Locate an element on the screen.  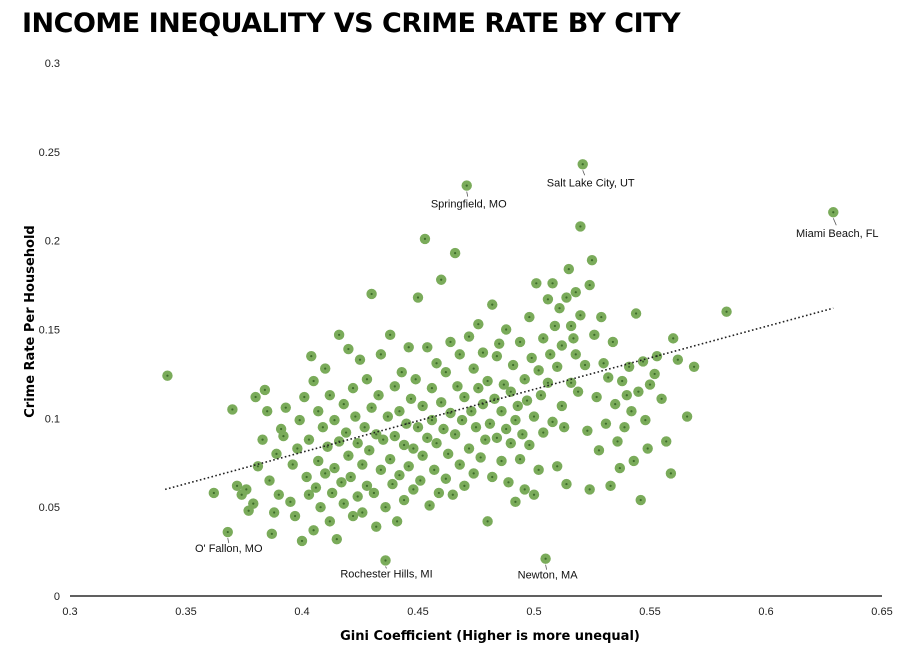
y-axis-label: Crime Rate Per Household is located at coordinates (30, 321).